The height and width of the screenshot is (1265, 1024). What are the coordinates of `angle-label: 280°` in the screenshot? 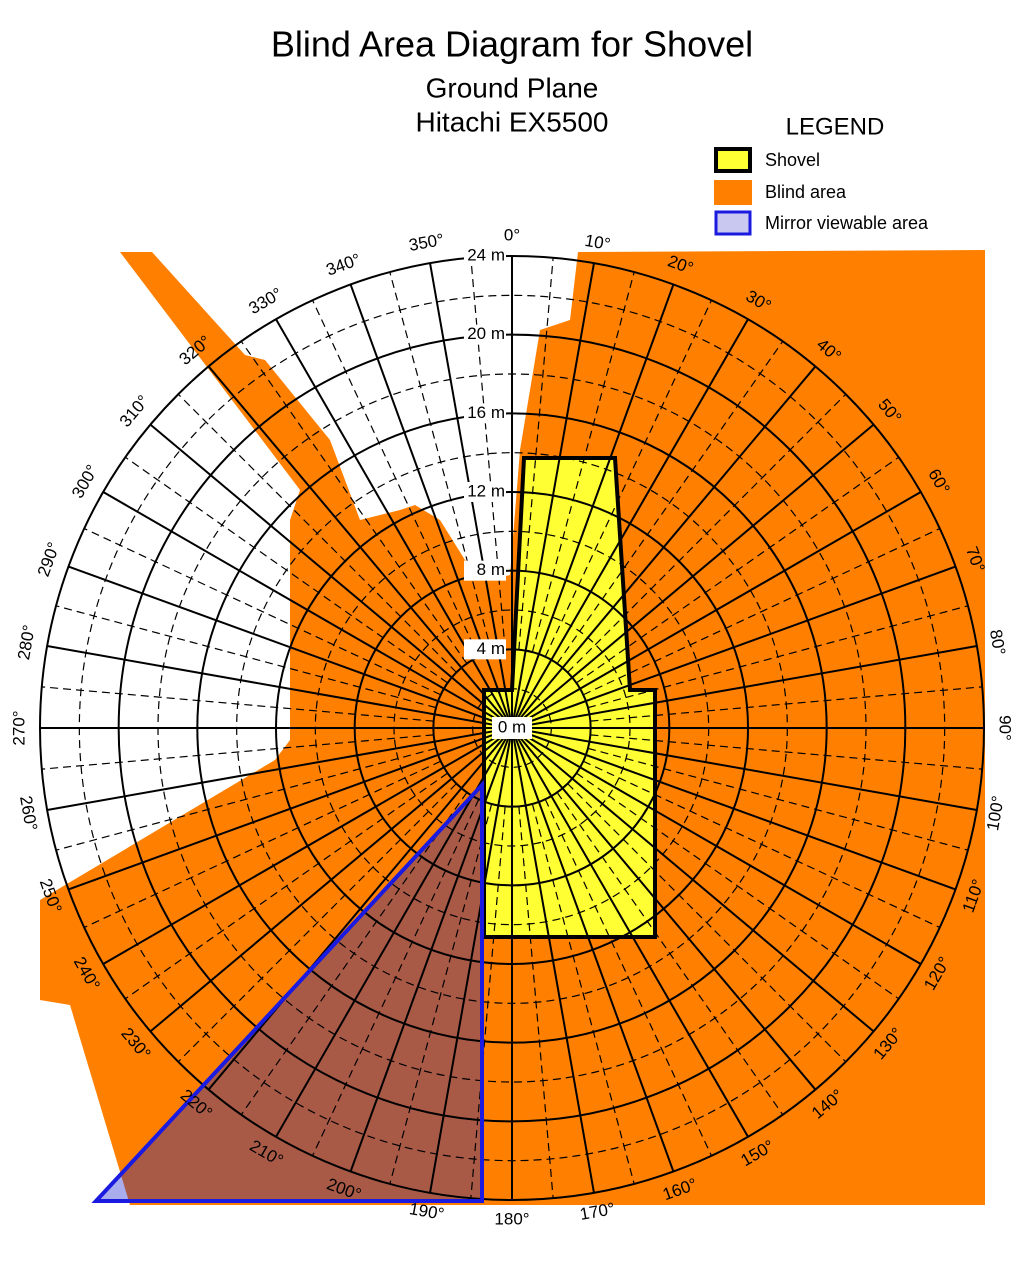 It's located at (26, 642).